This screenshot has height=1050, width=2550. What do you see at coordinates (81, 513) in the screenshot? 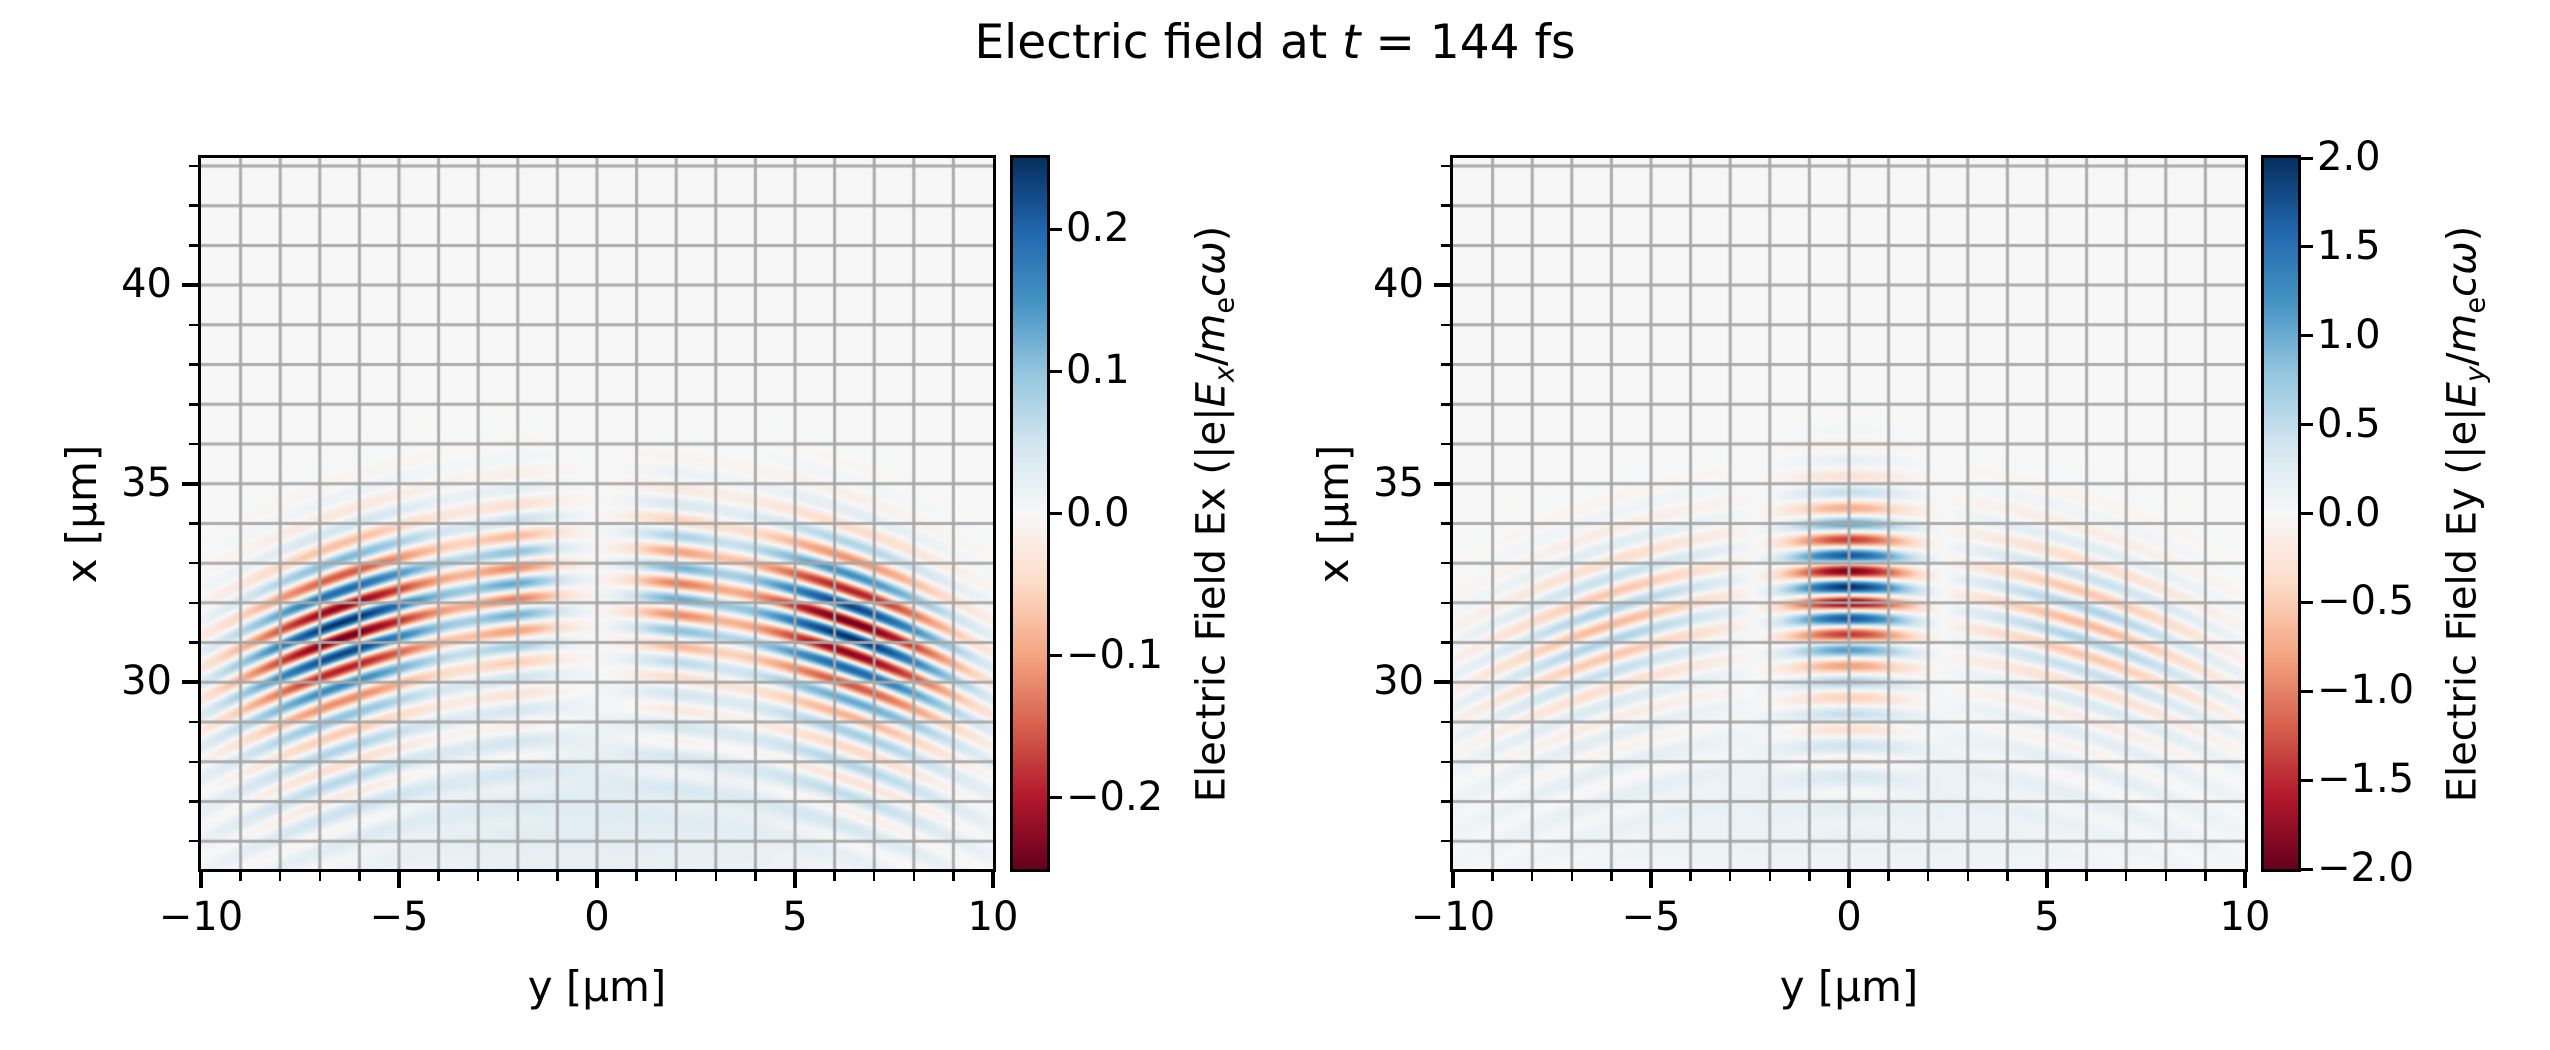
I see `y-axis-label: x [μm]` at bounding box center [81, 513].